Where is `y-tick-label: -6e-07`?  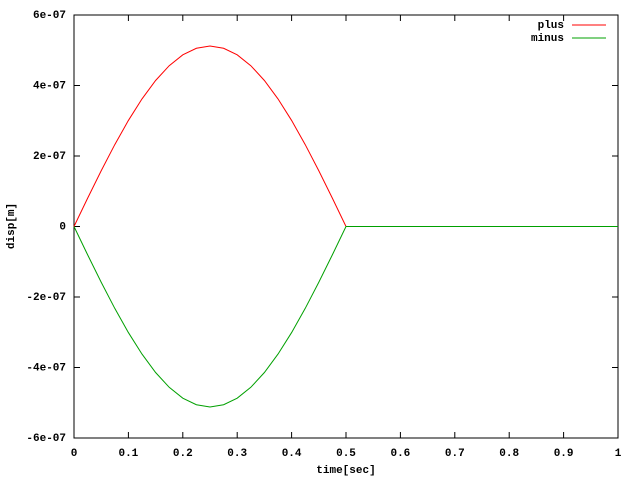 y-tick-label: -6e-07 is located at coordinates (46, 439).